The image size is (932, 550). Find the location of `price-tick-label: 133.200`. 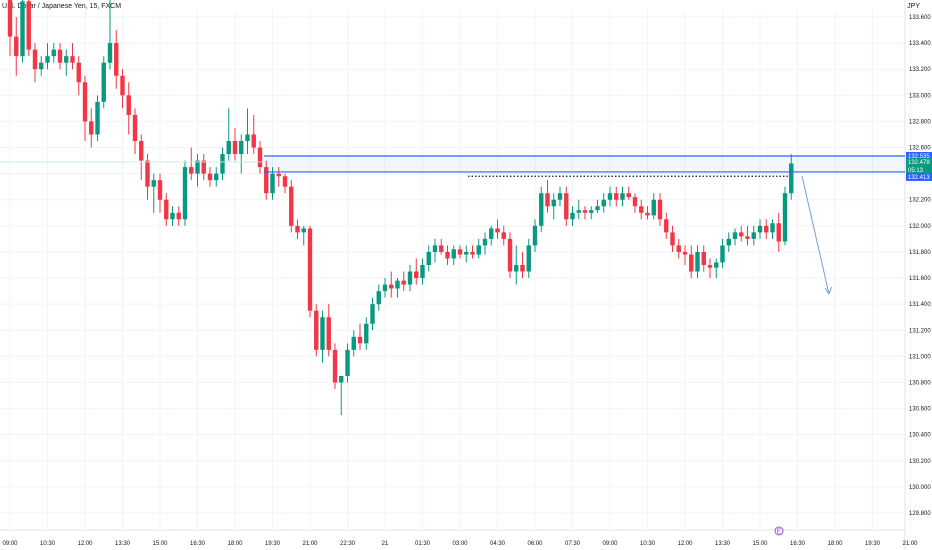

price-tick-label: 133.200 is located at coordinates (920, 70).